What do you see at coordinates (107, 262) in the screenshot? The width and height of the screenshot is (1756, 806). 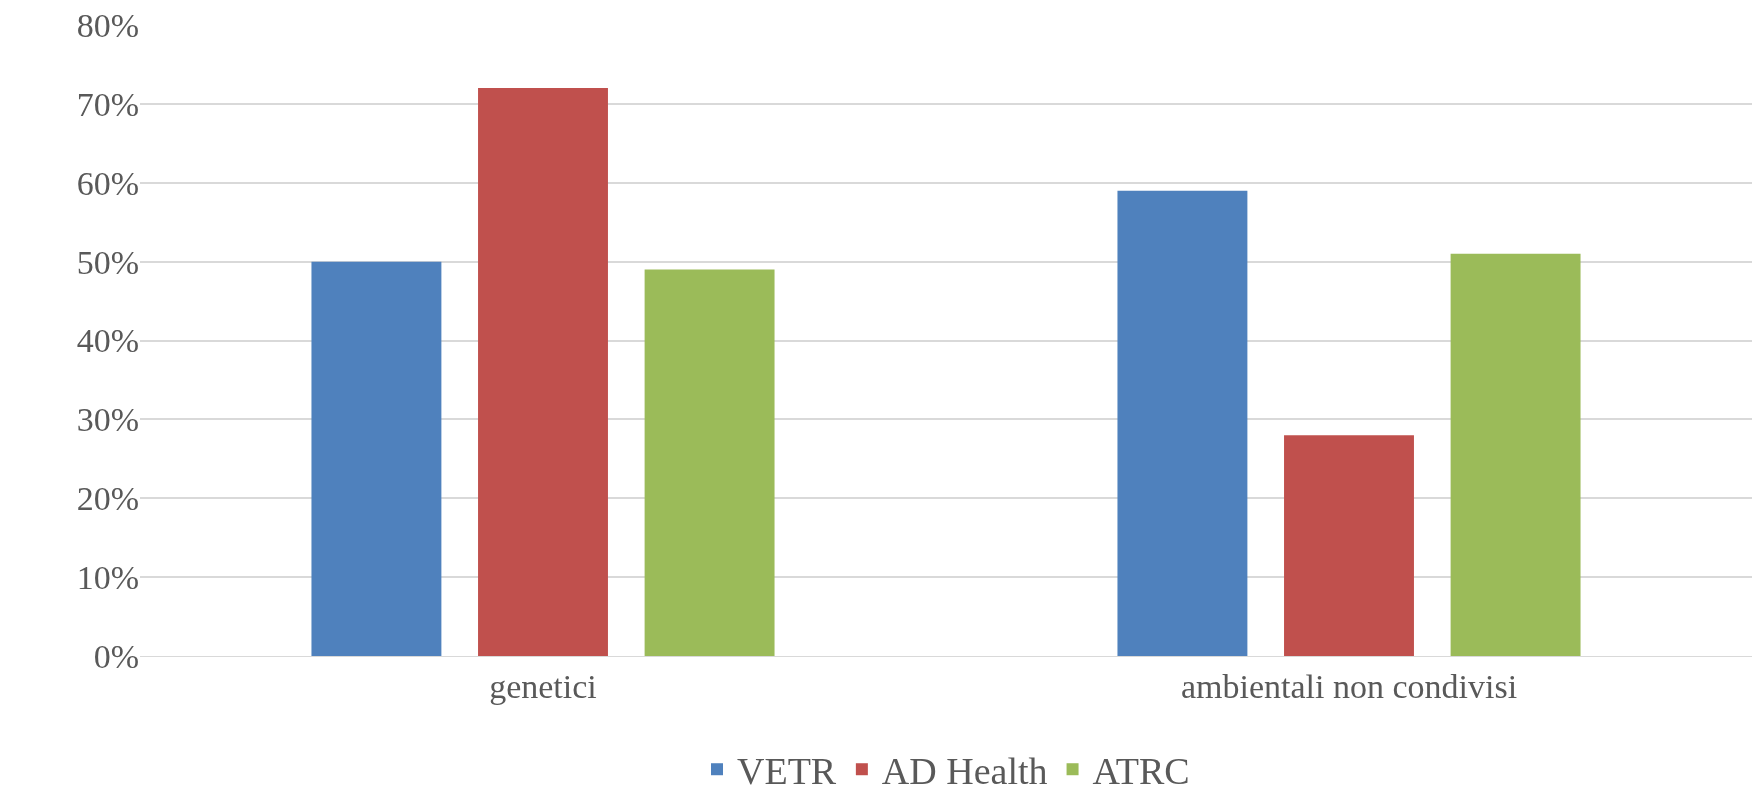 I see `y-tick-label: 50%` at bounding box center [107, 262].